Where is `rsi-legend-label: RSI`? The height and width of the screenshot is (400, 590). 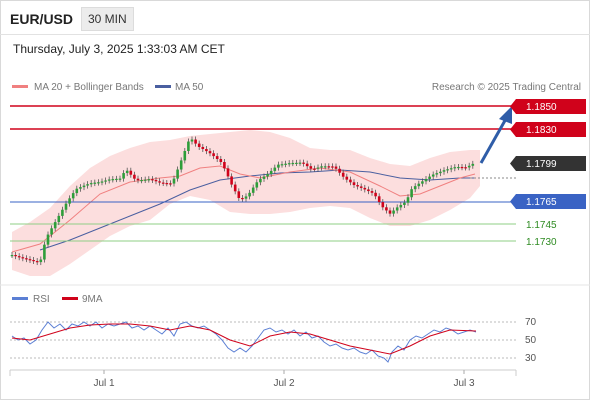
rsi-legend-label: RSI is located at coordinates (41, 299).